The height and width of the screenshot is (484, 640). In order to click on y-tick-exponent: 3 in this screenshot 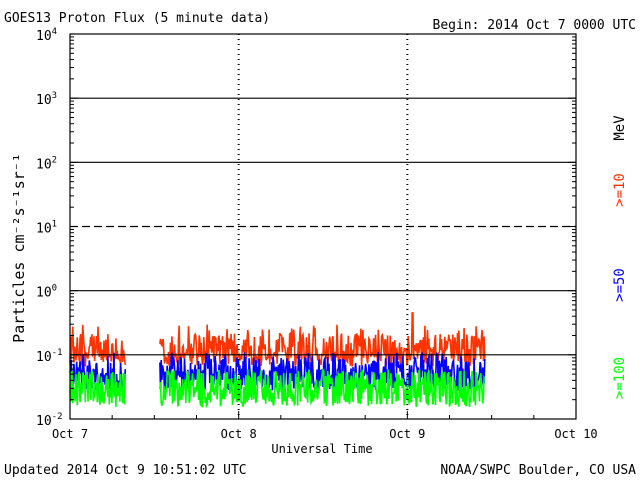, I will do `click(54, 96)`.